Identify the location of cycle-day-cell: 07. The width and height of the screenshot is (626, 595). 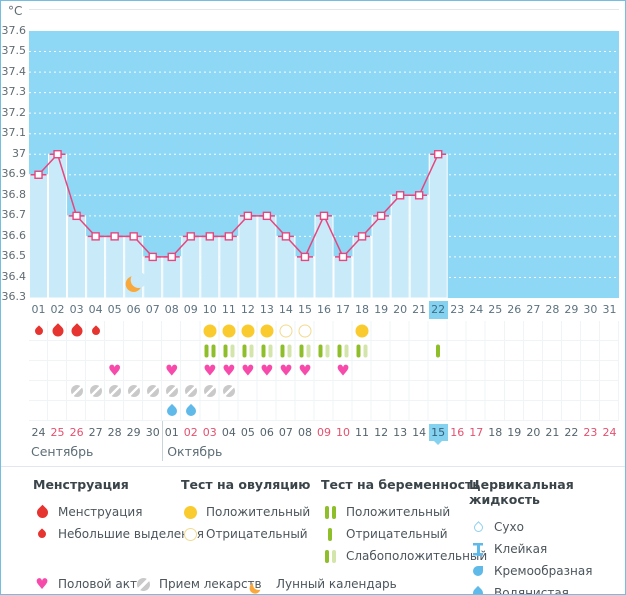
(152, 309).